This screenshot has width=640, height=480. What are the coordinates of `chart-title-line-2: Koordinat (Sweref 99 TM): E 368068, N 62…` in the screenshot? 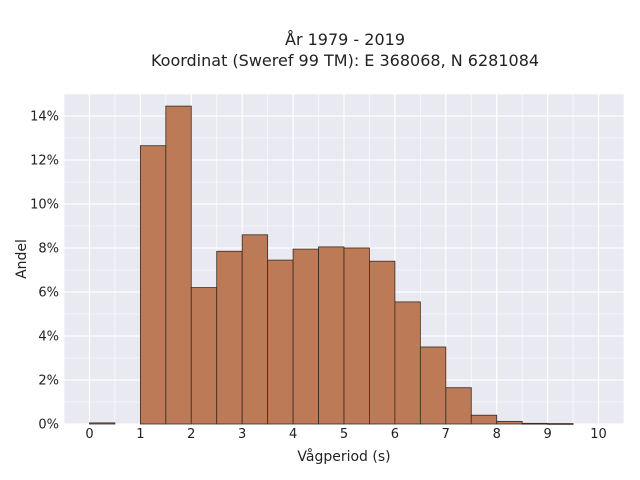 It's located at (345, 60).